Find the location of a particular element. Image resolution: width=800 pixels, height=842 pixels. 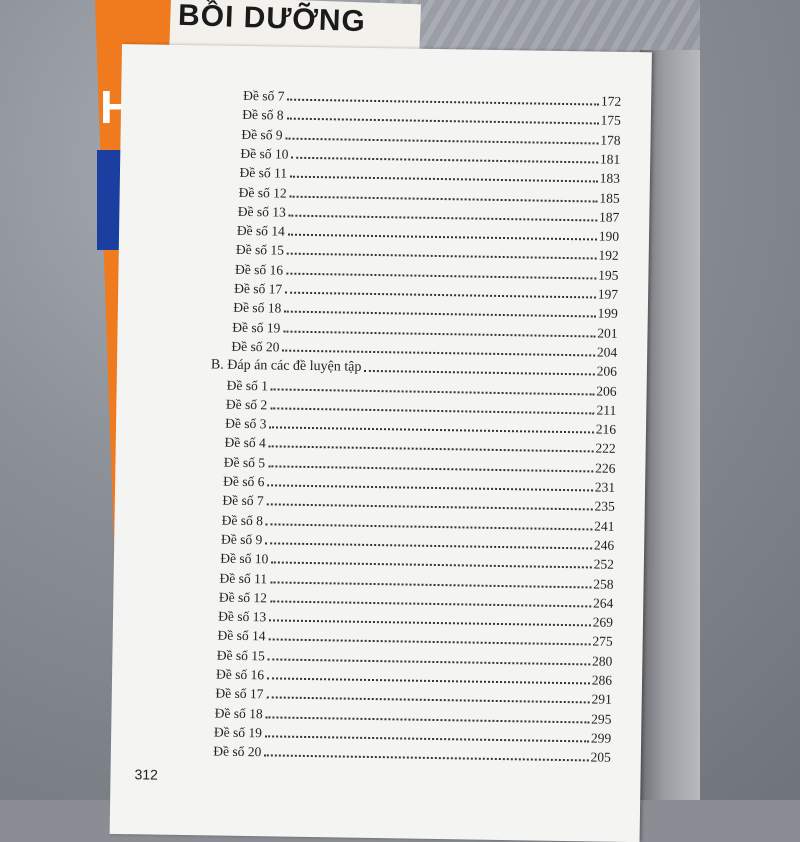

toc-entry-label: Đề số 2 is located at coordinates (246, 404).